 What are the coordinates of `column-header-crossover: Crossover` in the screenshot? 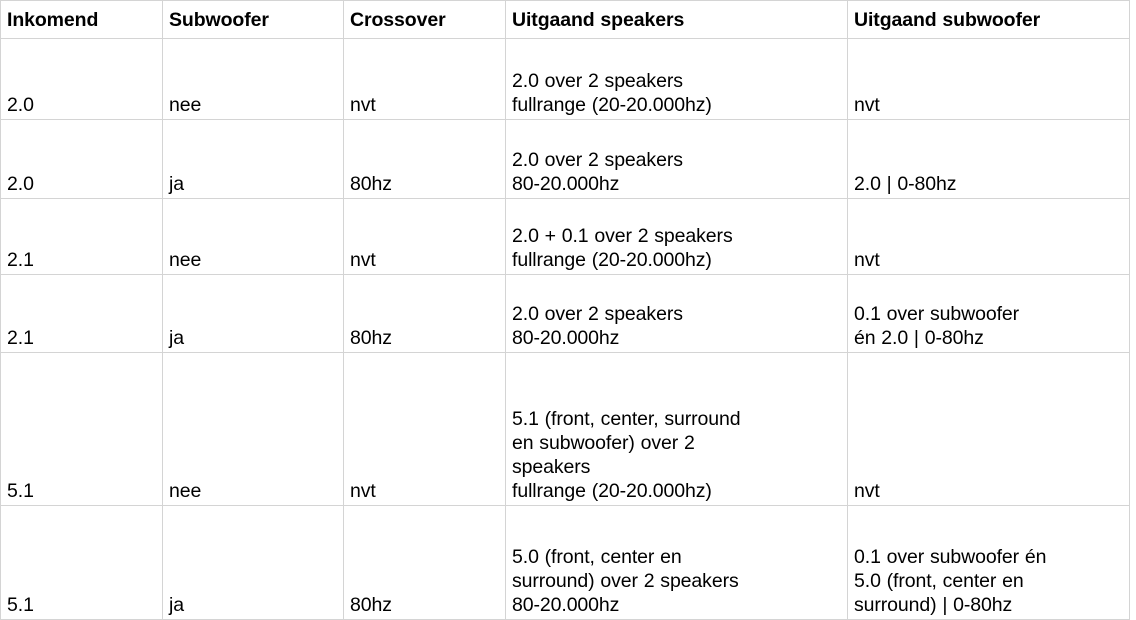 It's located at (424, 19).